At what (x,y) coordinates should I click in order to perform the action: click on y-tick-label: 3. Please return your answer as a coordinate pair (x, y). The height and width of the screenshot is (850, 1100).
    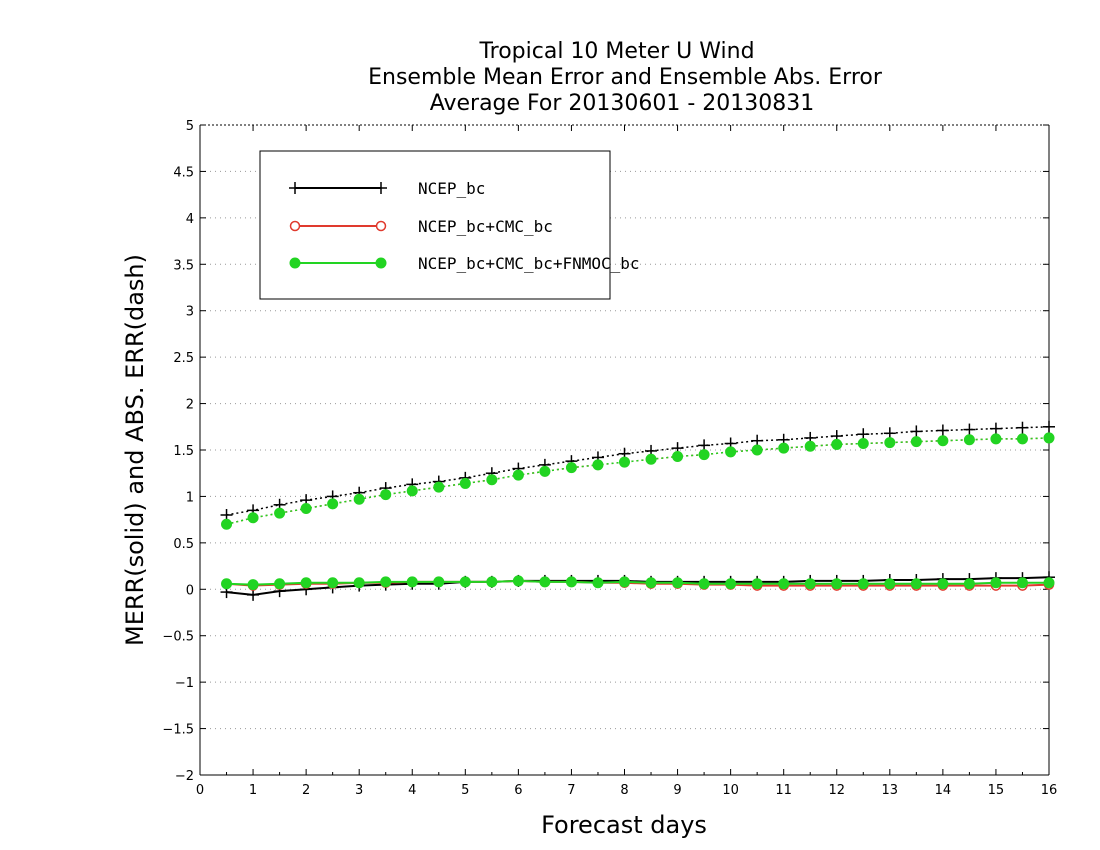
    Looking at the image, I should click on (190, 312).